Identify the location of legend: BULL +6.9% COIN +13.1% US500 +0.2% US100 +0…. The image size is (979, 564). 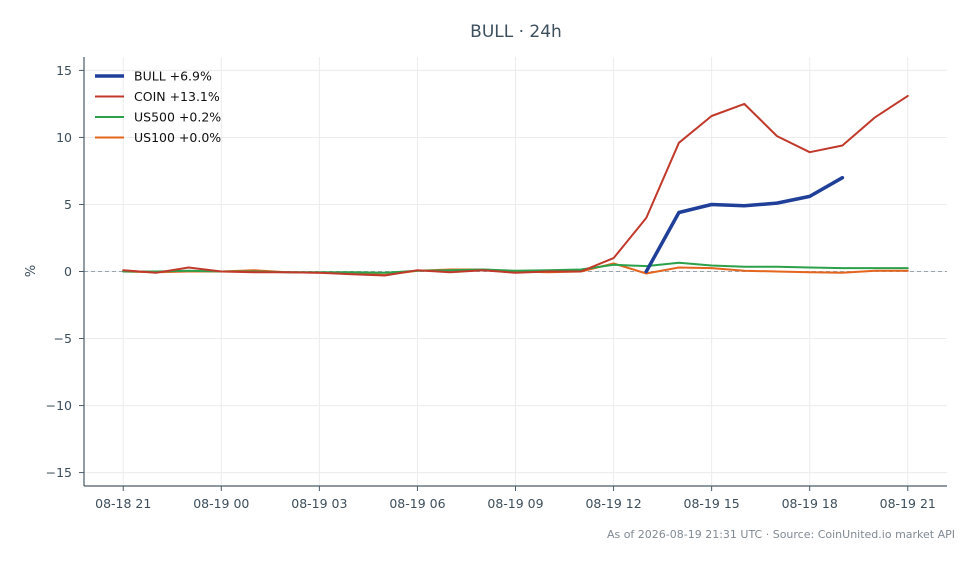
(158, 107).